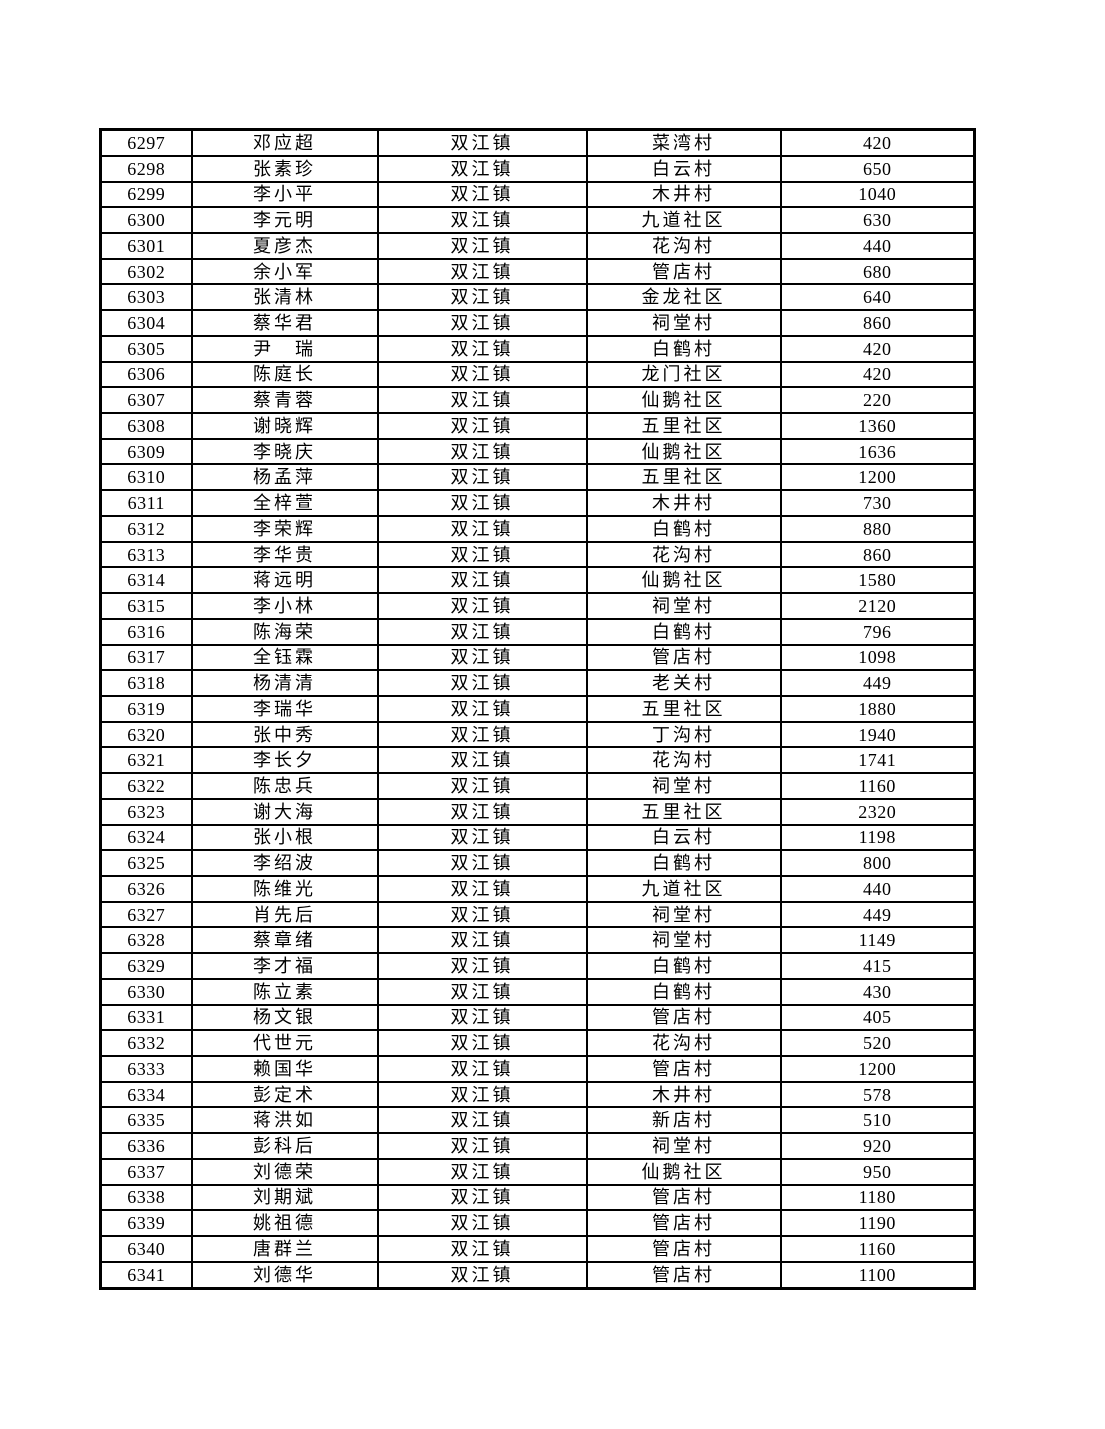 The height and width of the screenshot is (1429, 1105). I want to click on cell-serial: 6330, so click(146, 991).